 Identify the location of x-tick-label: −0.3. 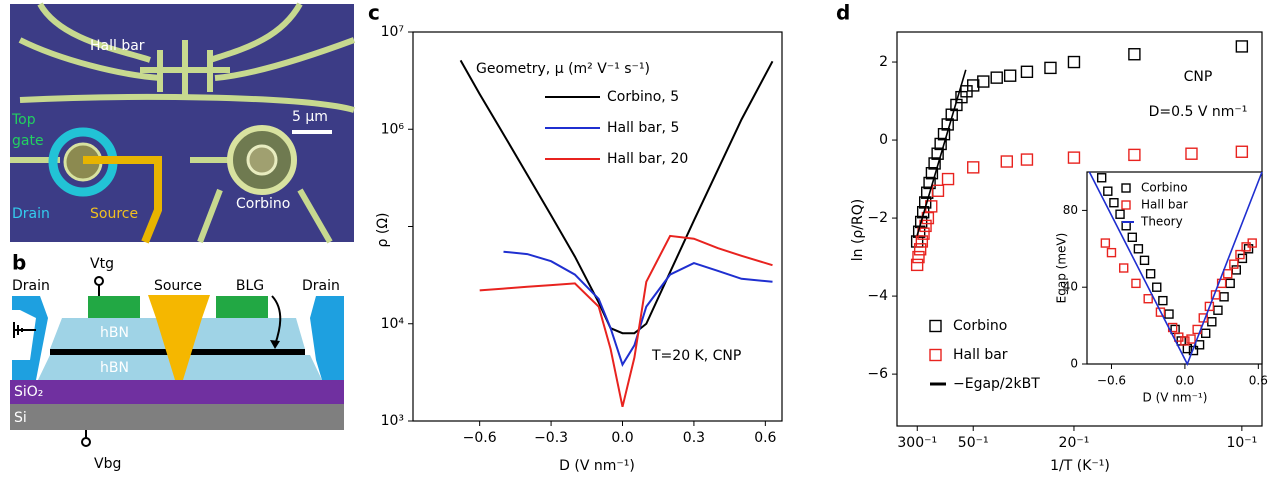
(551, 438).